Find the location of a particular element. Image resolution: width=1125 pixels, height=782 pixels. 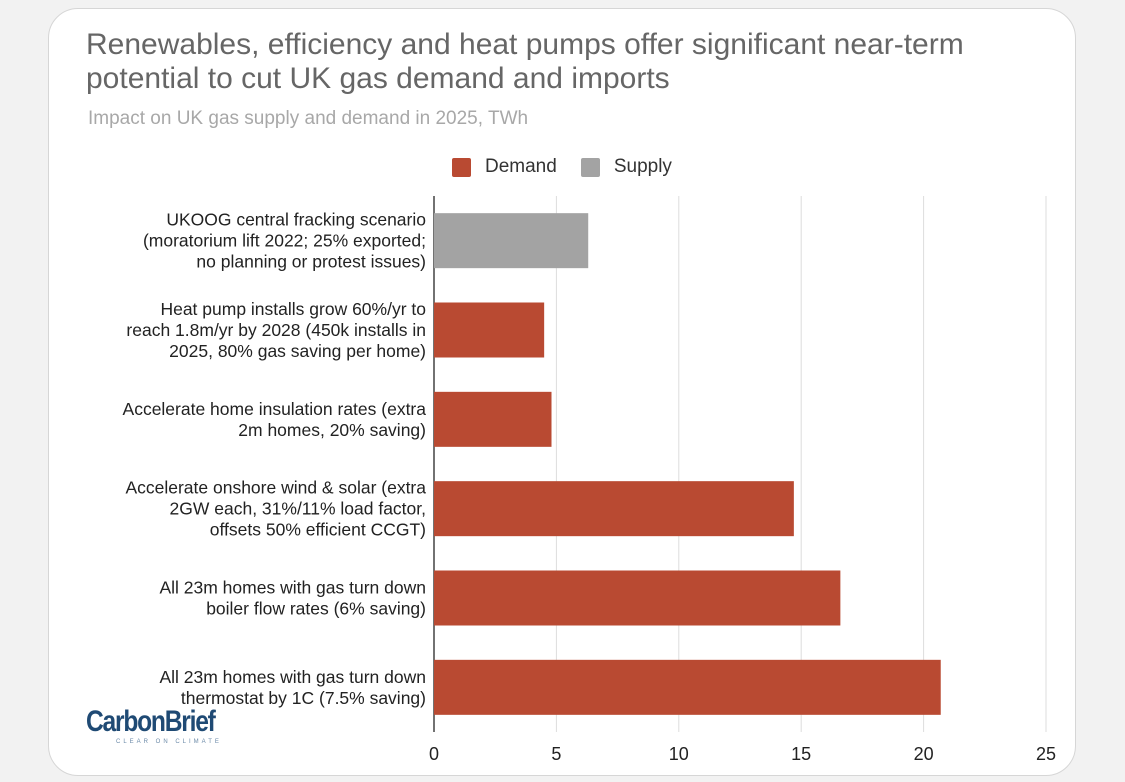

legend-item-supply: Supply is located at coordinates (626, 167).